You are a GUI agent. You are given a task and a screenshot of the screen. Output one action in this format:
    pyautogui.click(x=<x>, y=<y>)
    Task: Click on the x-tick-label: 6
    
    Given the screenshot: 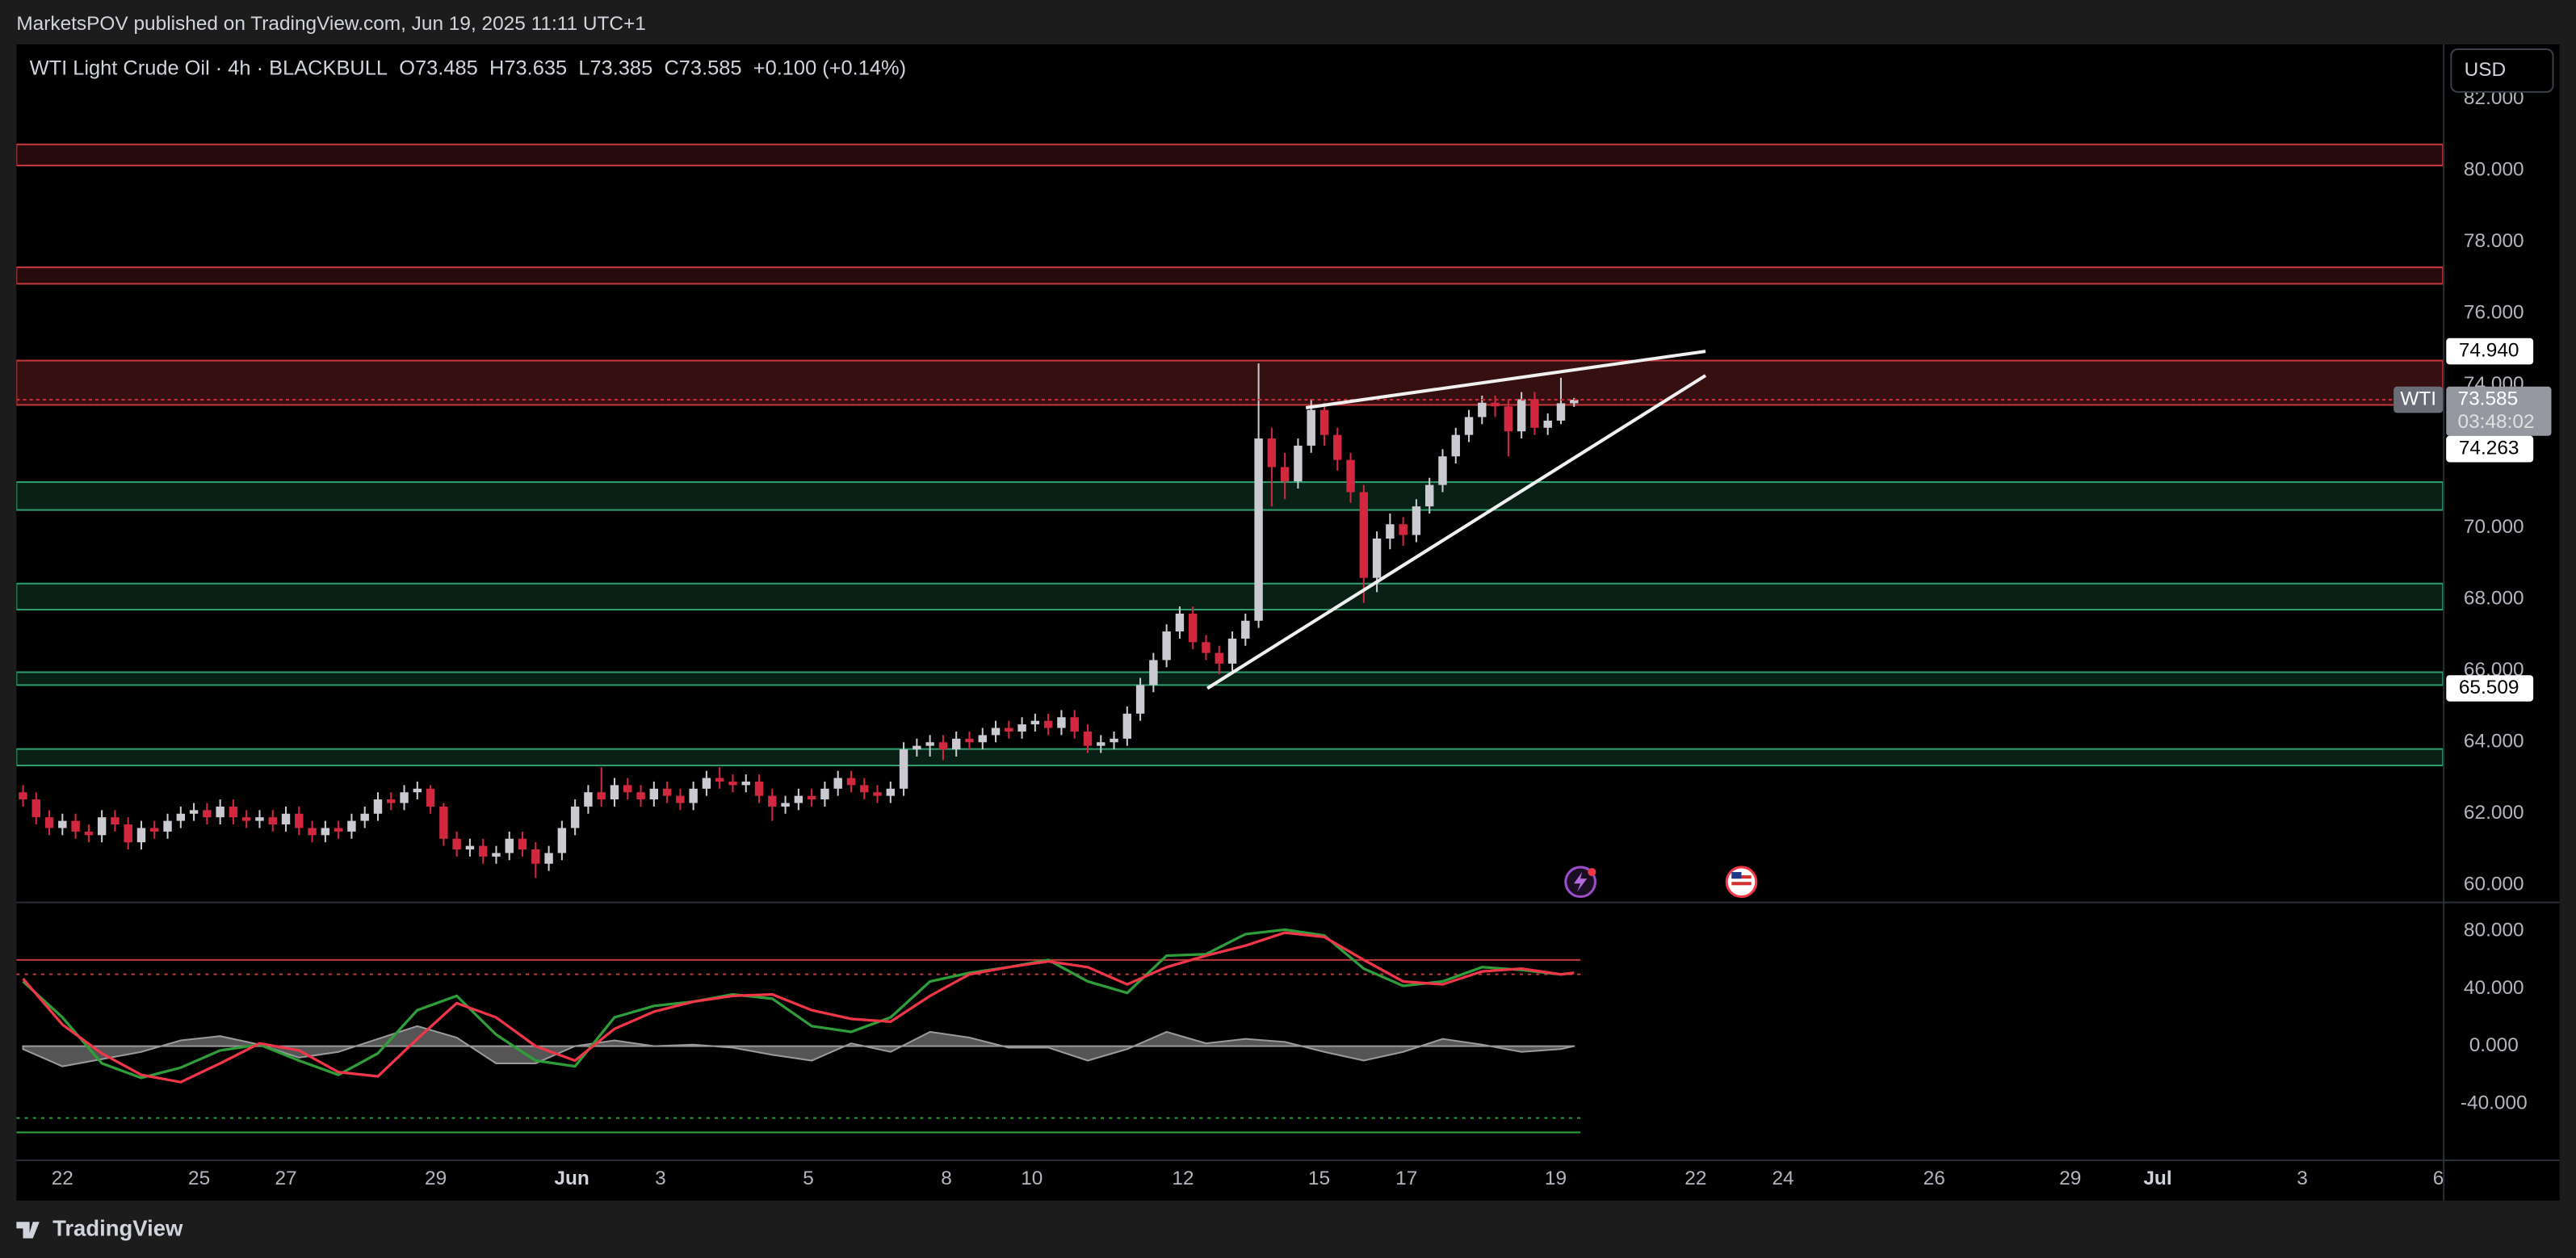 What is the action you would take?
    pyautogui.click(x=2438, y=1178)
    